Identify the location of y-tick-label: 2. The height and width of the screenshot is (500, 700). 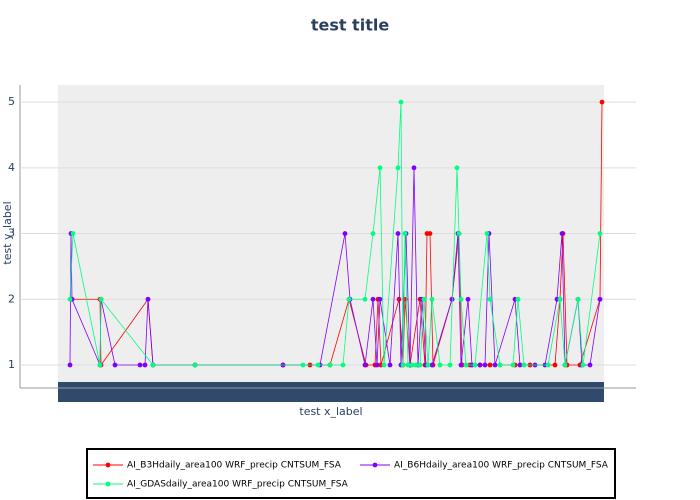
(11, 298).